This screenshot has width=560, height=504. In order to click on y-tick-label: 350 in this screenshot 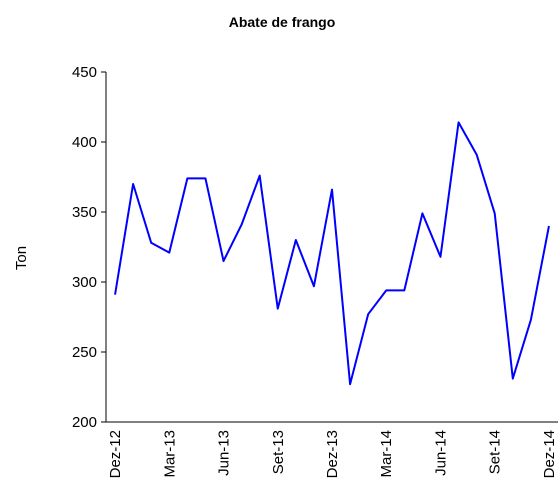, I will do `click(84, 212)`.